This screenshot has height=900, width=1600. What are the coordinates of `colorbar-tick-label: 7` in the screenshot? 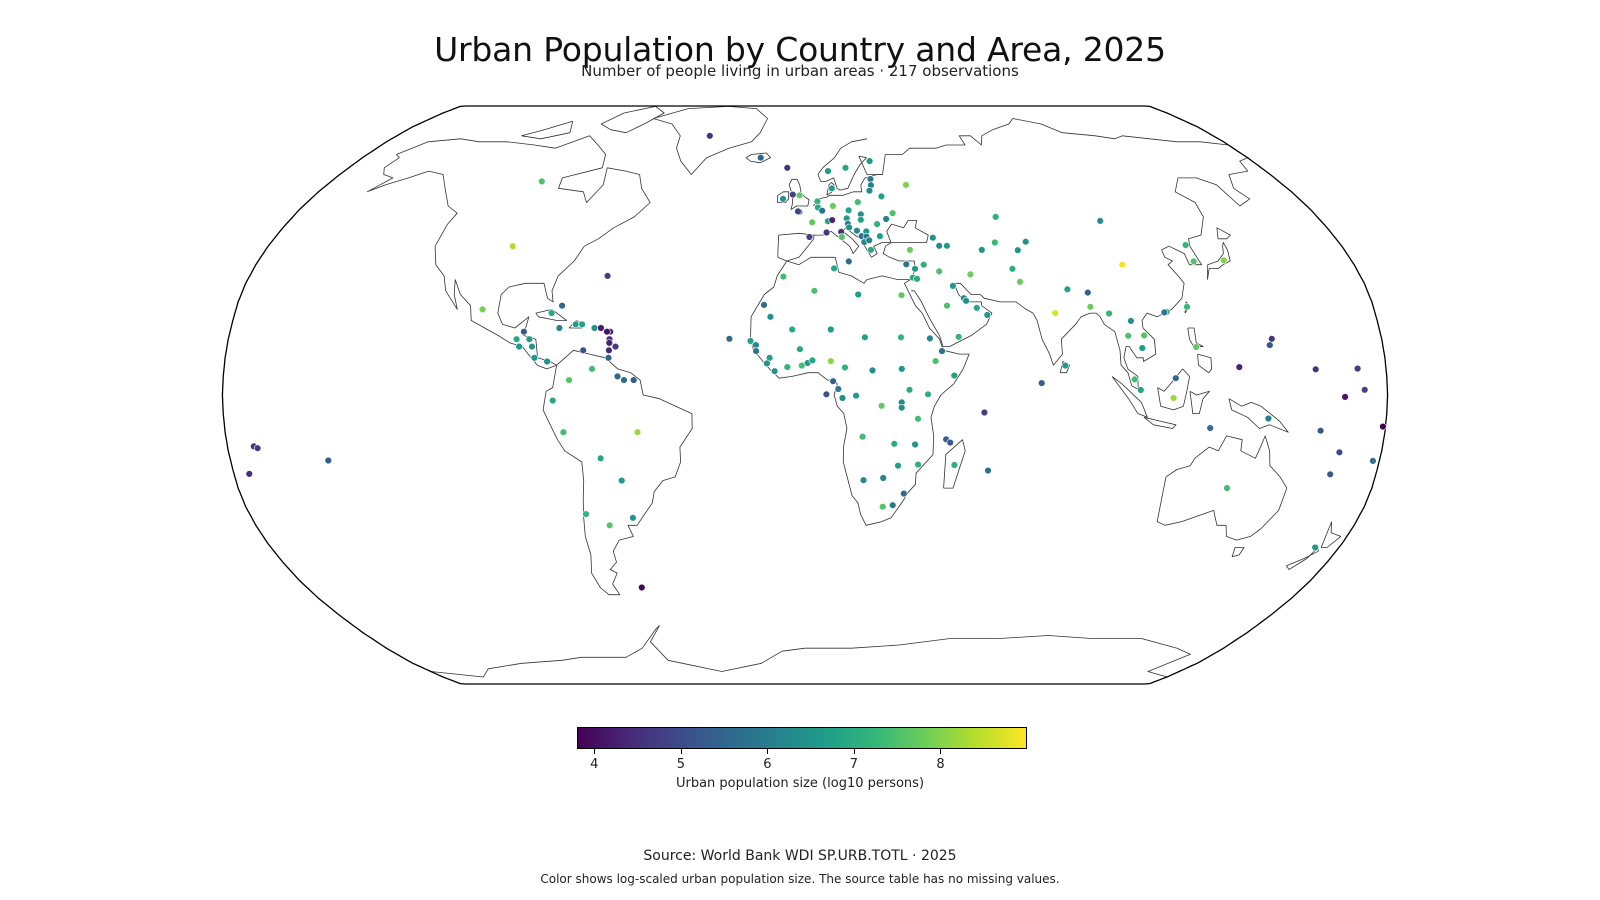 It's located at (854, 764).